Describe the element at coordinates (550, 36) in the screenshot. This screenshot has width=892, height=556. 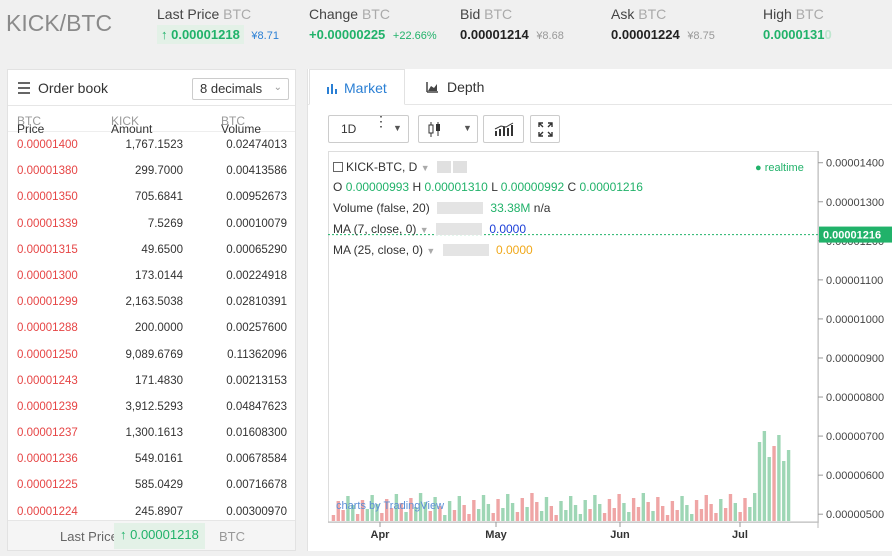
I see `bid-fiat: ¥8.68` at that location.